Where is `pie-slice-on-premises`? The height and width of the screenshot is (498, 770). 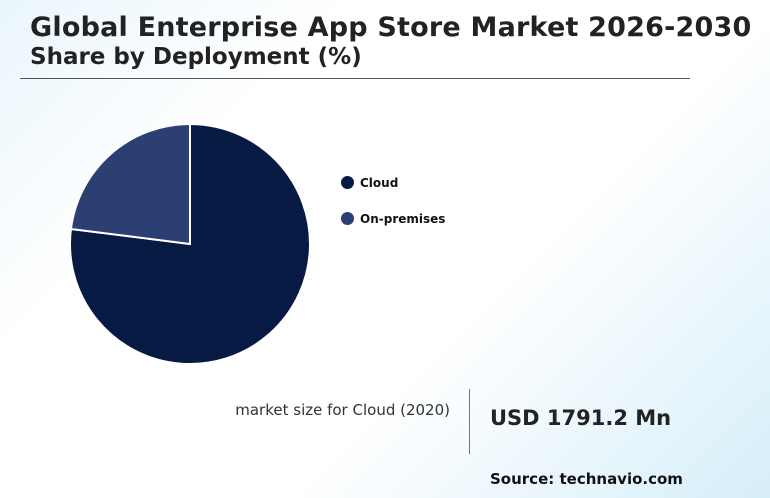
pie-slice-on-premises is located at coordinates (130, 184).